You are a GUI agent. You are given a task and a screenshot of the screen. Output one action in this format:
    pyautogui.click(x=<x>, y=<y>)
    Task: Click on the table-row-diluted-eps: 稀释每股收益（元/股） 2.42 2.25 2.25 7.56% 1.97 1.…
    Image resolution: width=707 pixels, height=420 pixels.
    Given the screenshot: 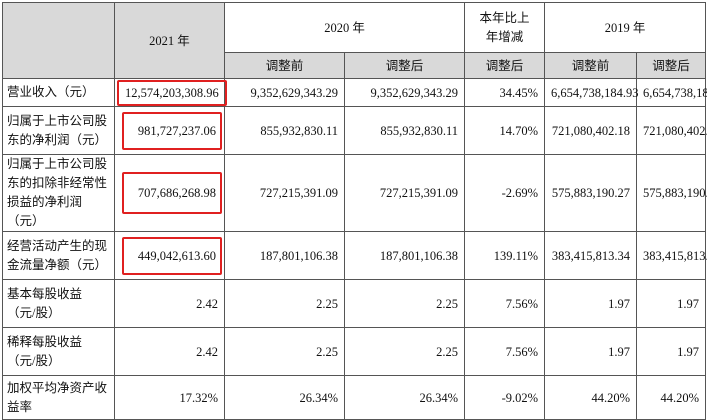 What is the action you would take?
    pyautogui.click(x=354, y=351)
    